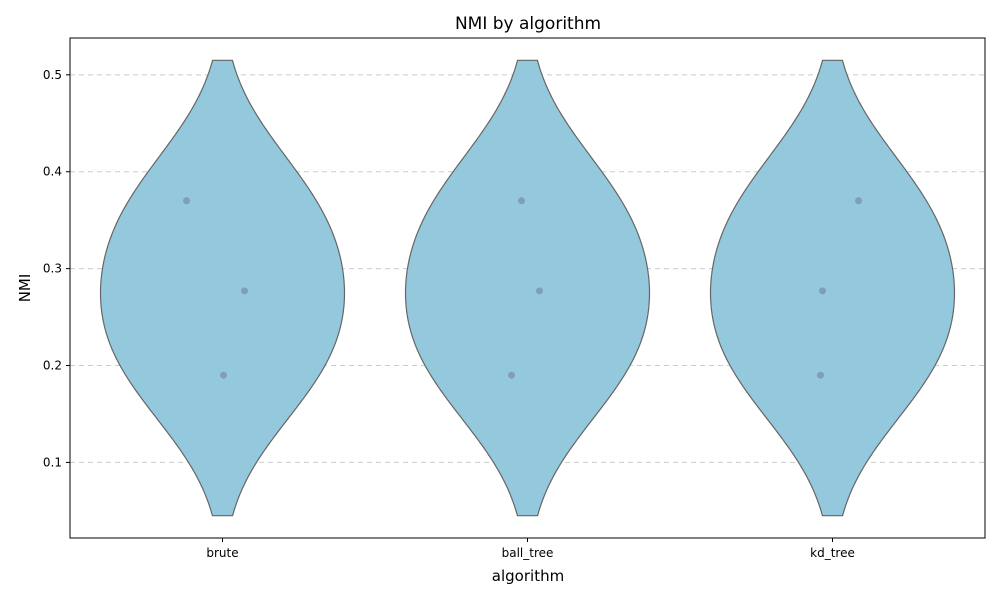 This screenshot has width=1000, height=600. What do you see at coordinates (25, 288) in the screenshot?
I see `y-axis-label: NMI` at bounding box center [25, 288].